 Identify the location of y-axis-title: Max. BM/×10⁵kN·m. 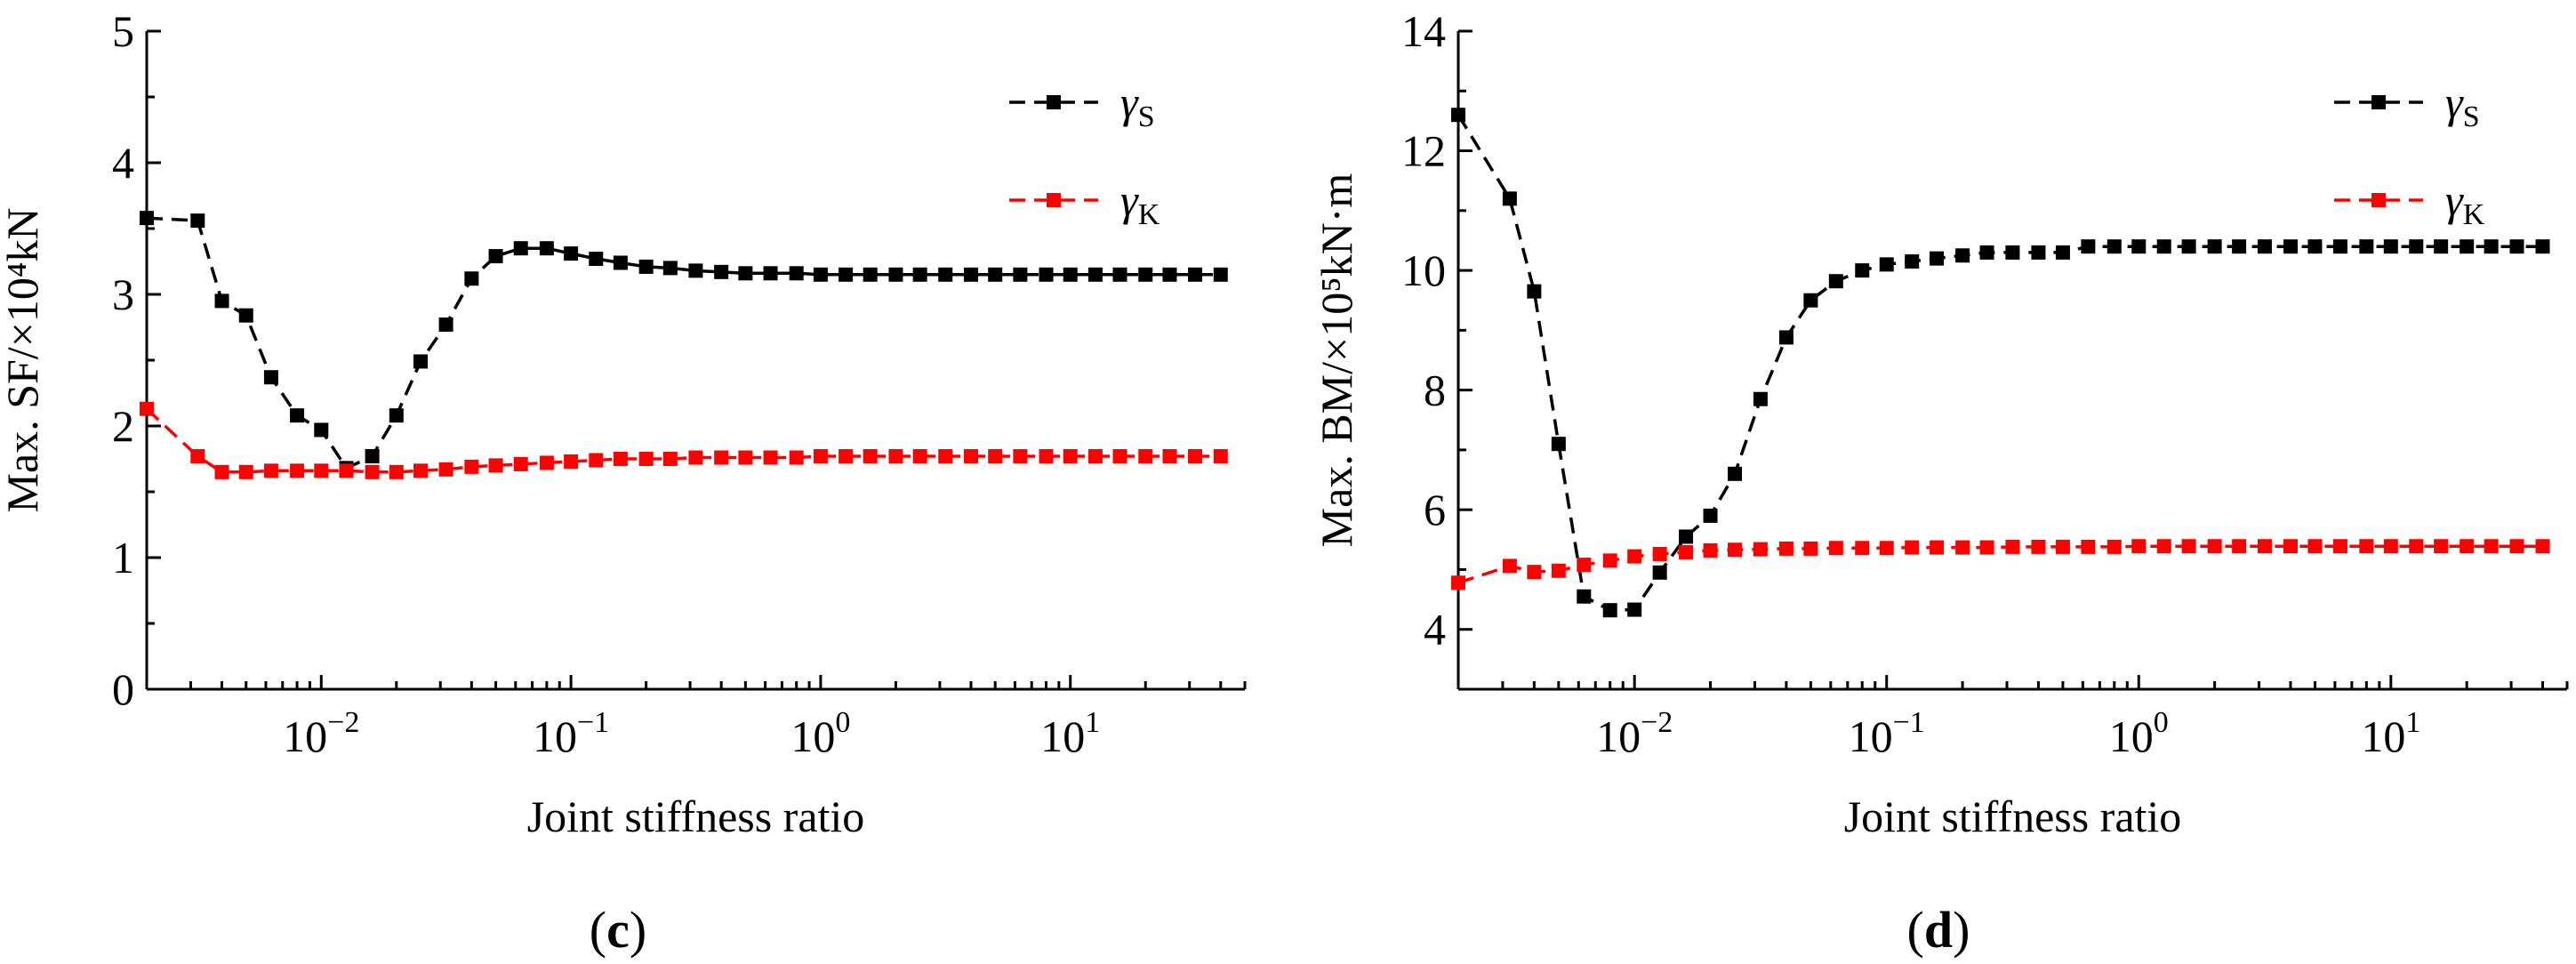
(1336, 360).